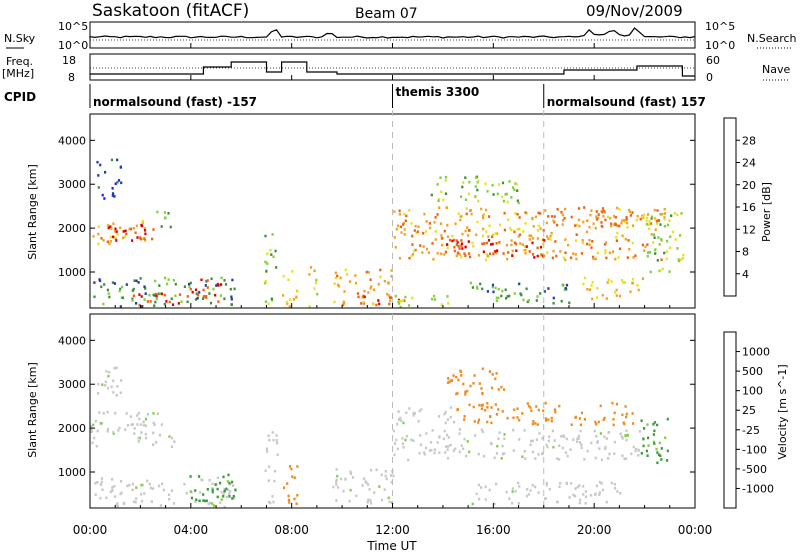 The image size is (800, 554). What do you see at coordinates (392, 530) in the screenshot?
I see `x-tick-label: 12:00` at bounding box center [392, 530].